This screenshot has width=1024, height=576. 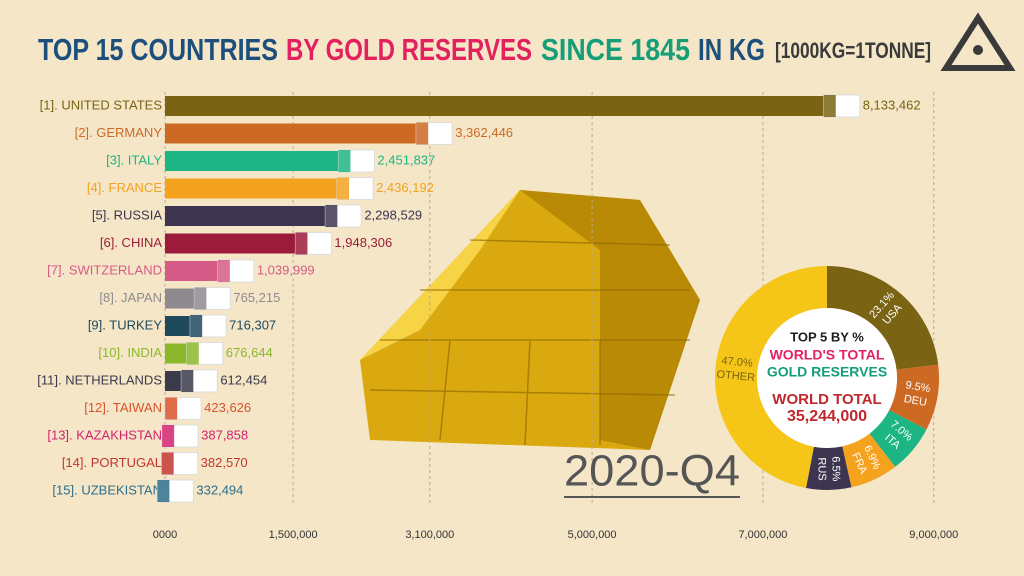 What do you see at coordinates (826, 399) in the screenshot?
I see `center-text: WORLD TOTAL` at bounding box center [826, 399].